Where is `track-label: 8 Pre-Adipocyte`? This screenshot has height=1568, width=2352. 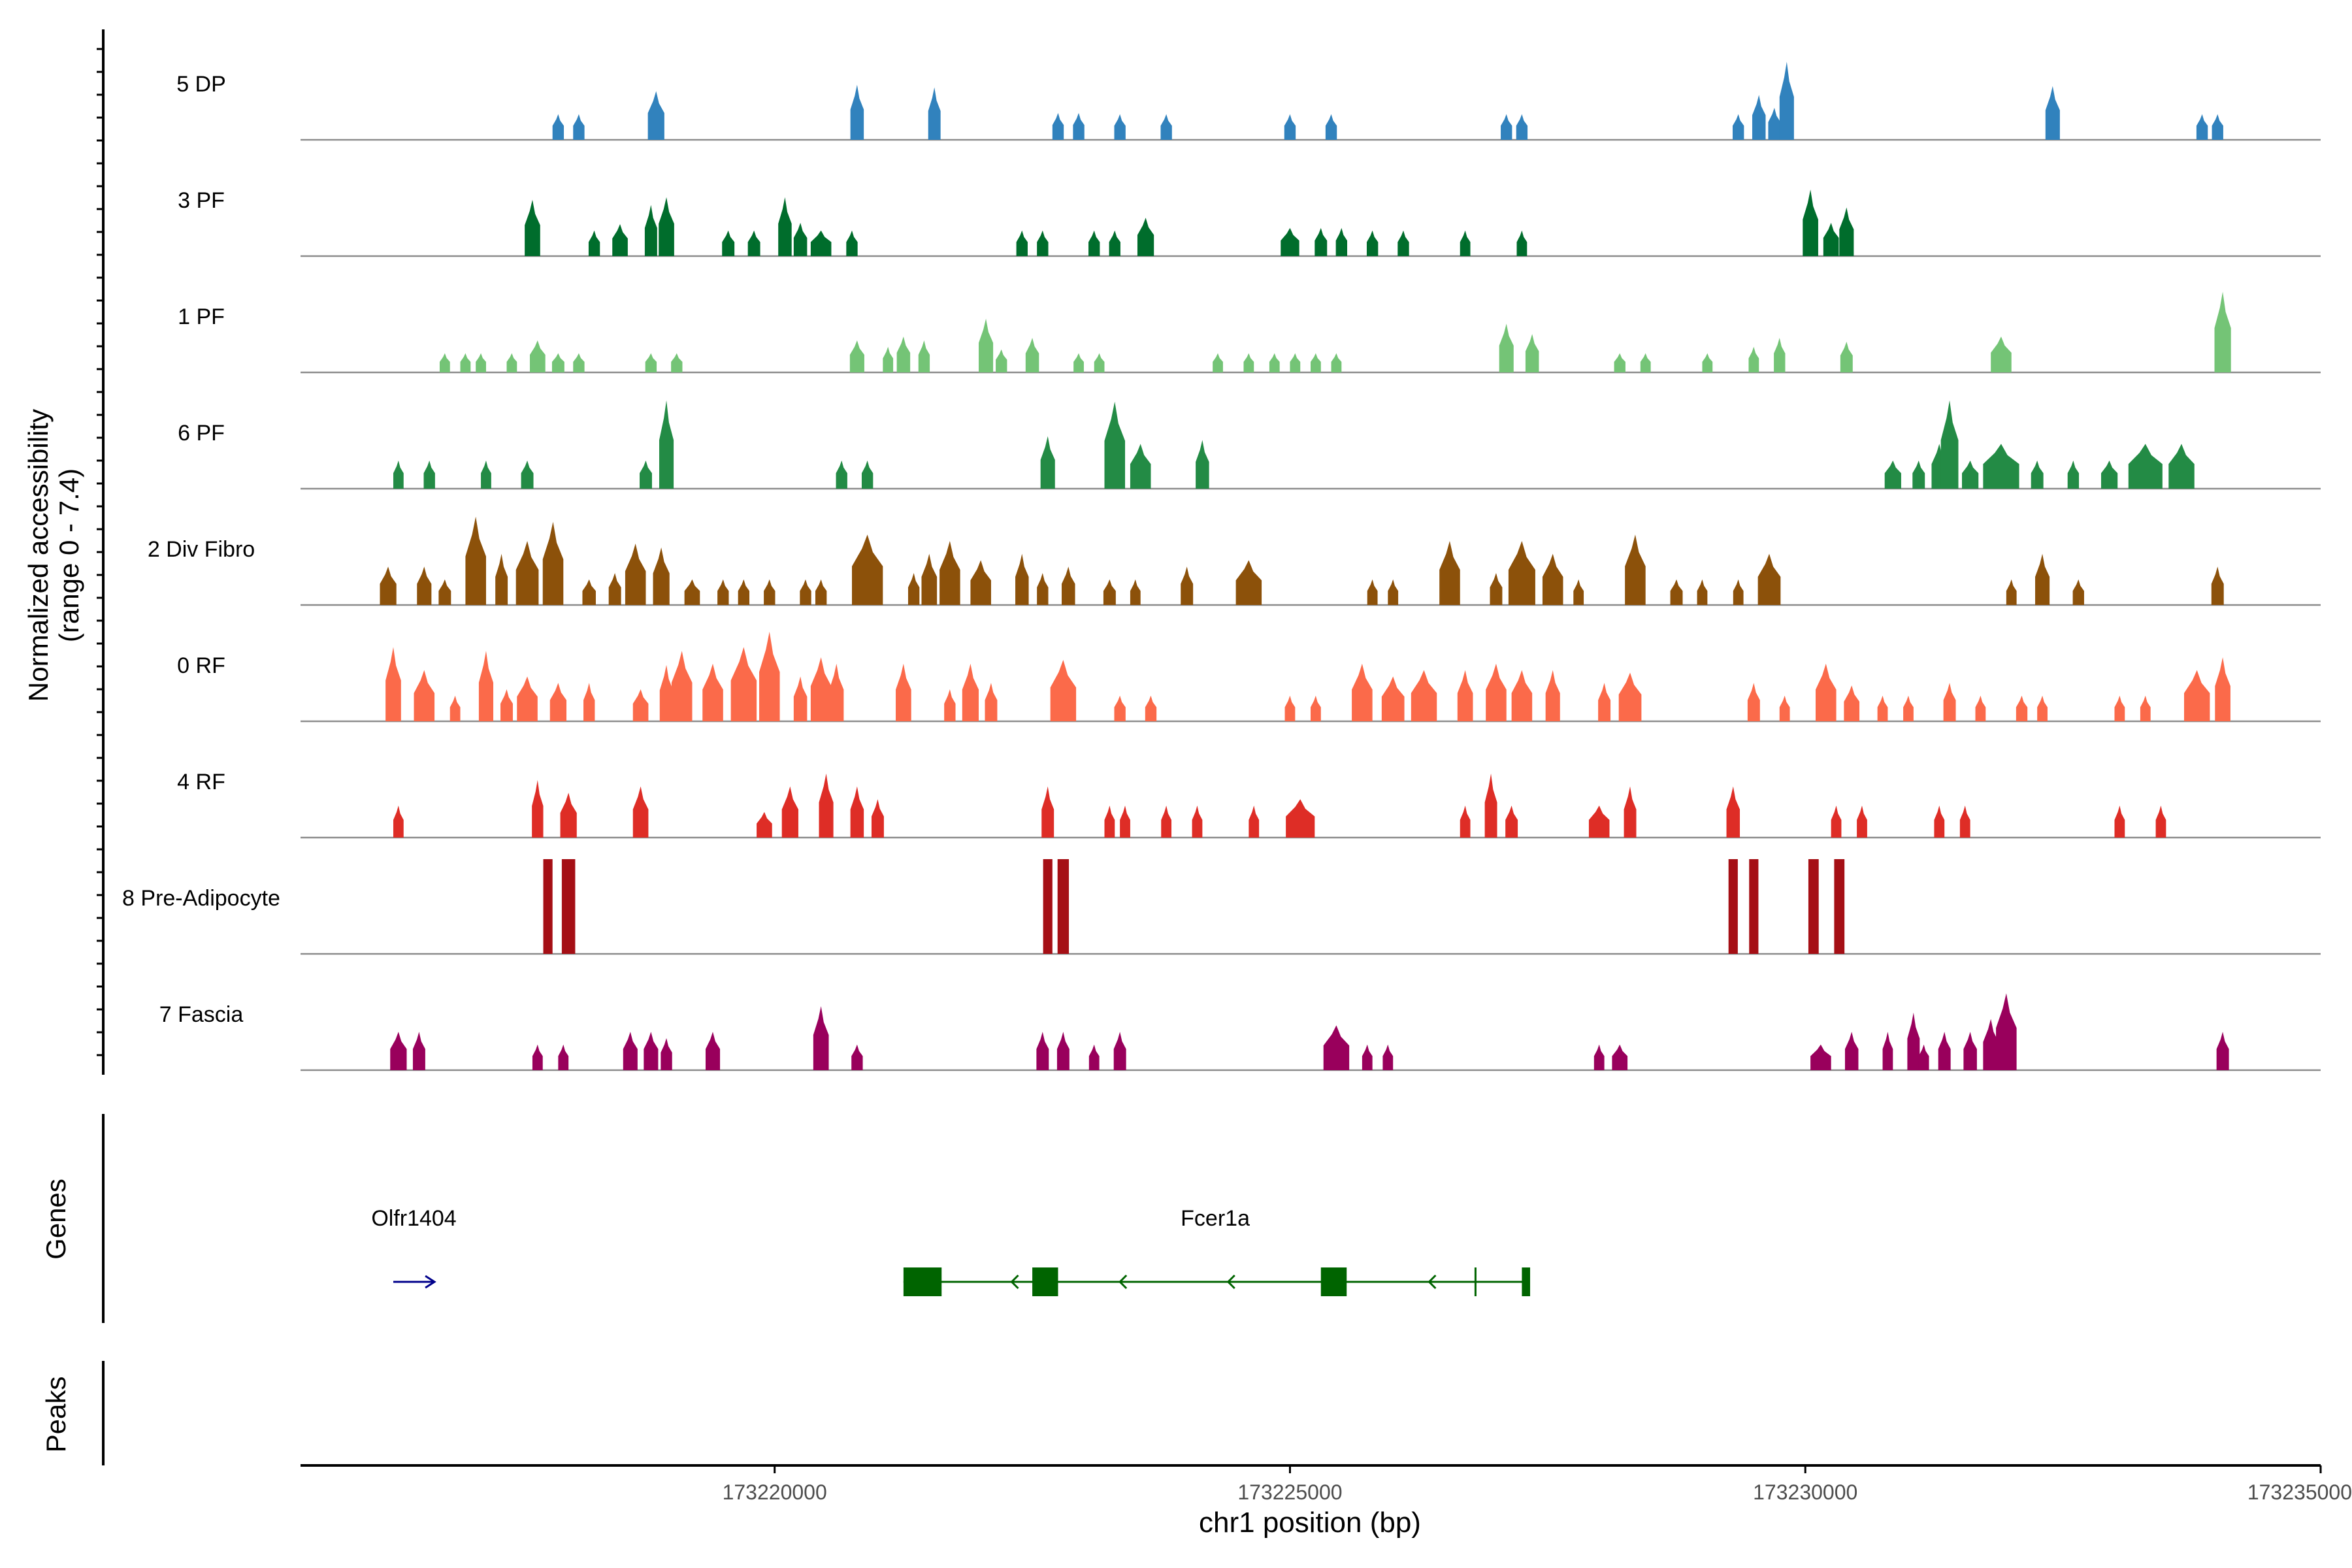
track-label: 8 Pre-Adipocyte is located at coordinates (201, 898).